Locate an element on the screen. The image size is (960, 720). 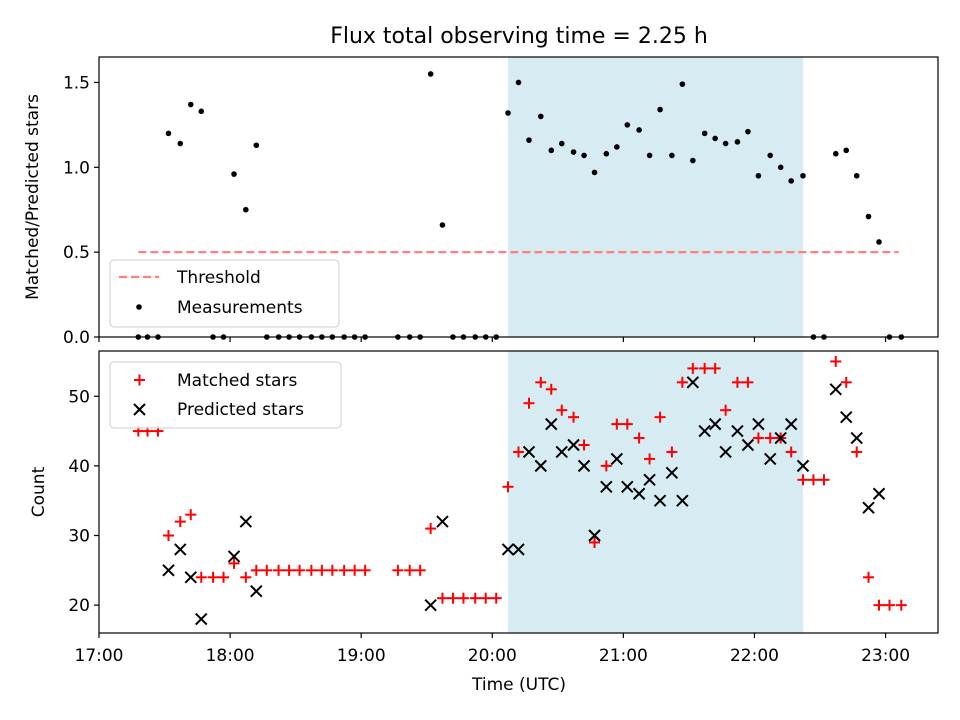
top-y-tick-label: 1.5 is located at coordinates (76, 83).